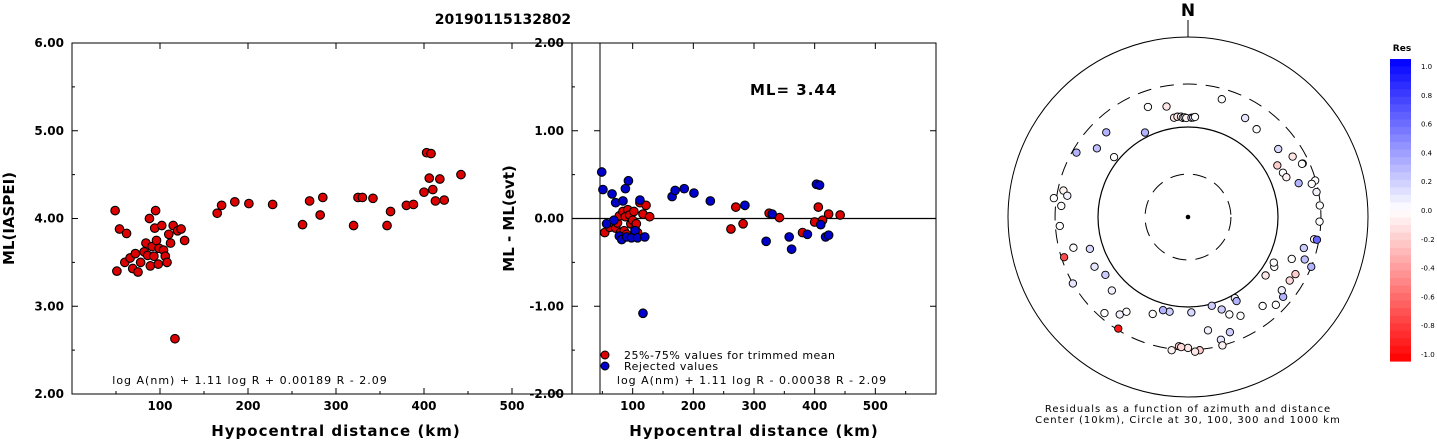  Describe the element at coordinates (423, 406) in the screenshot. I see `x-tick-label: 400` at that location.